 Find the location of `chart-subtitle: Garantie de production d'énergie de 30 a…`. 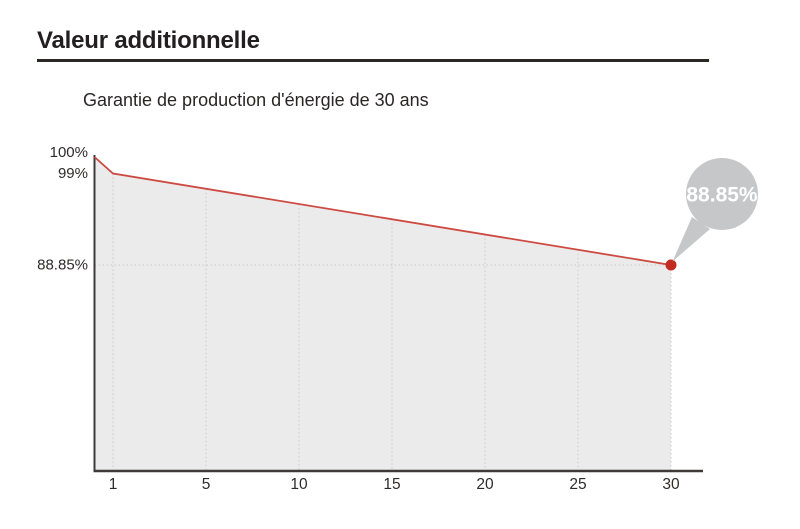

chart-subtitle: Garantie de production d'énergie de 30 a… is located at coordinates (256, 100).